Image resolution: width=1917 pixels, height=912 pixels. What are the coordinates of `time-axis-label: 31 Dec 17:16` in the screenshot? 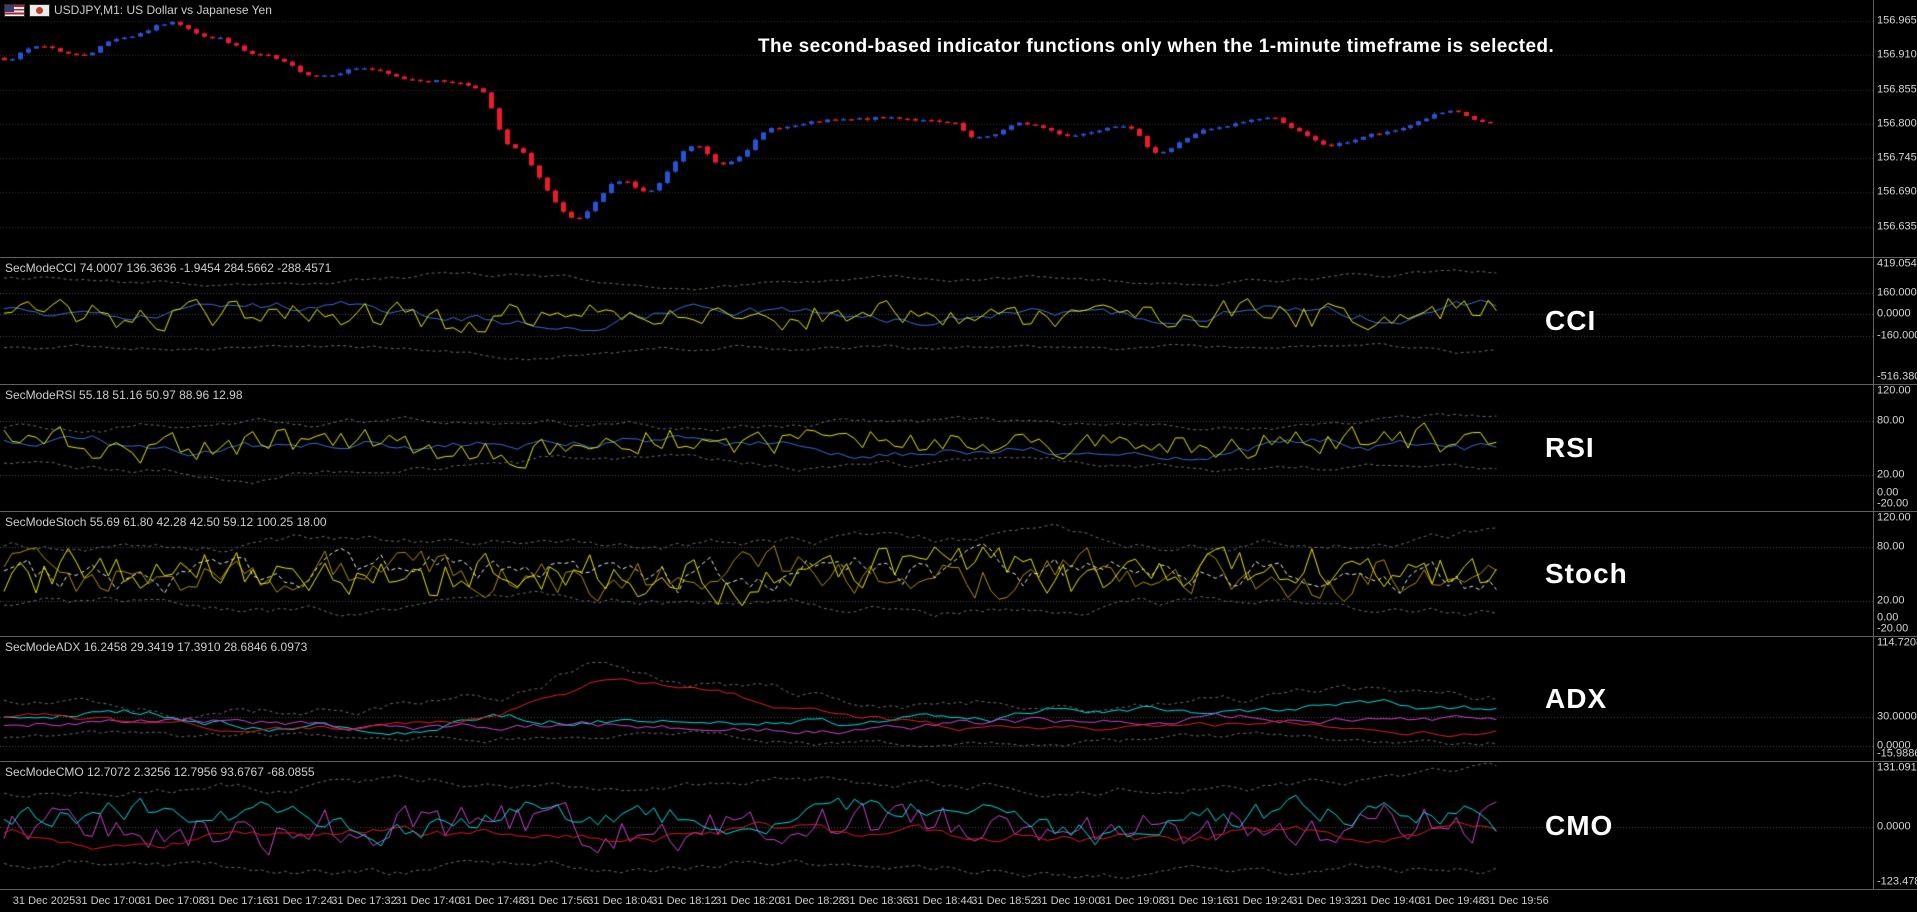 It's located at (236, 901).